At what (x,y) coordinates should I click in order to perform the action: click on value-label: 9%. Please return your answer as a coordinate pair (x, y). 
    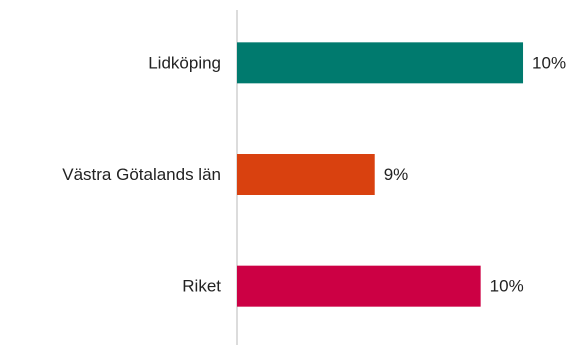
    Looking at the image, I should click on (396, 174).